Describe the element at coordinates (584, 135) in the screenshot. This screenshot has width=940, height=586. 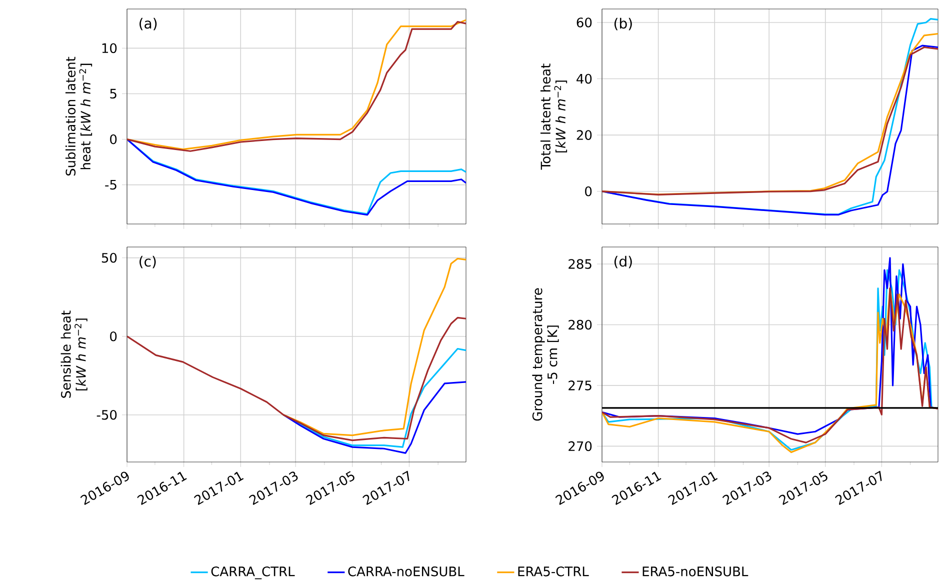
I see `y-tick-label: 20` at that location.